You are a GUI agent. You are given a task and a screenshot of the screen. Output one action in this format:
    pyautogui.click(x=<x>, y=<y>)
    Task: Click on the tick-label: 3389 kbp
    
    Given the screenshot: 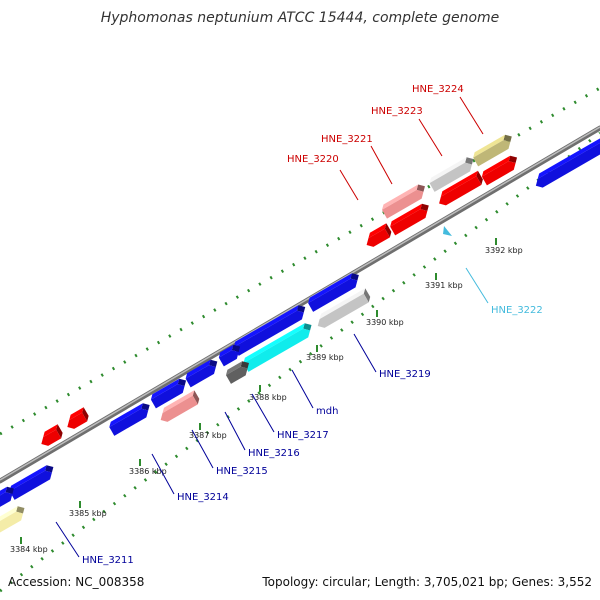 What is the action you would take?
    pyautogui.click(x=325, y=357)
    